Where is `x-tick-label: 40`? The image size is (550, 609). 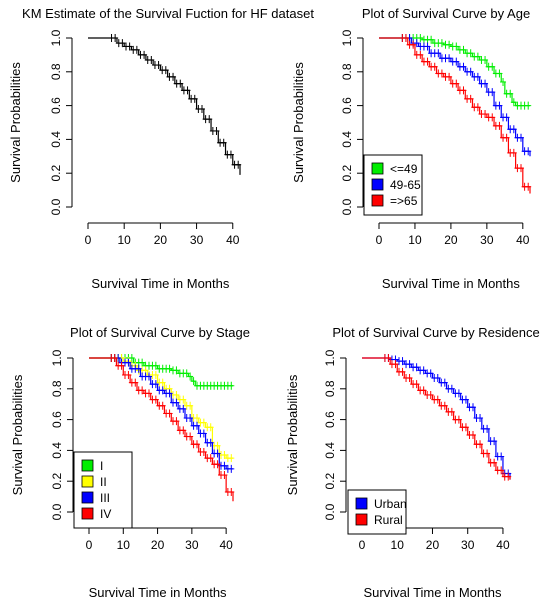 x-tick-label: 40 is located at coordinates (226, 545).